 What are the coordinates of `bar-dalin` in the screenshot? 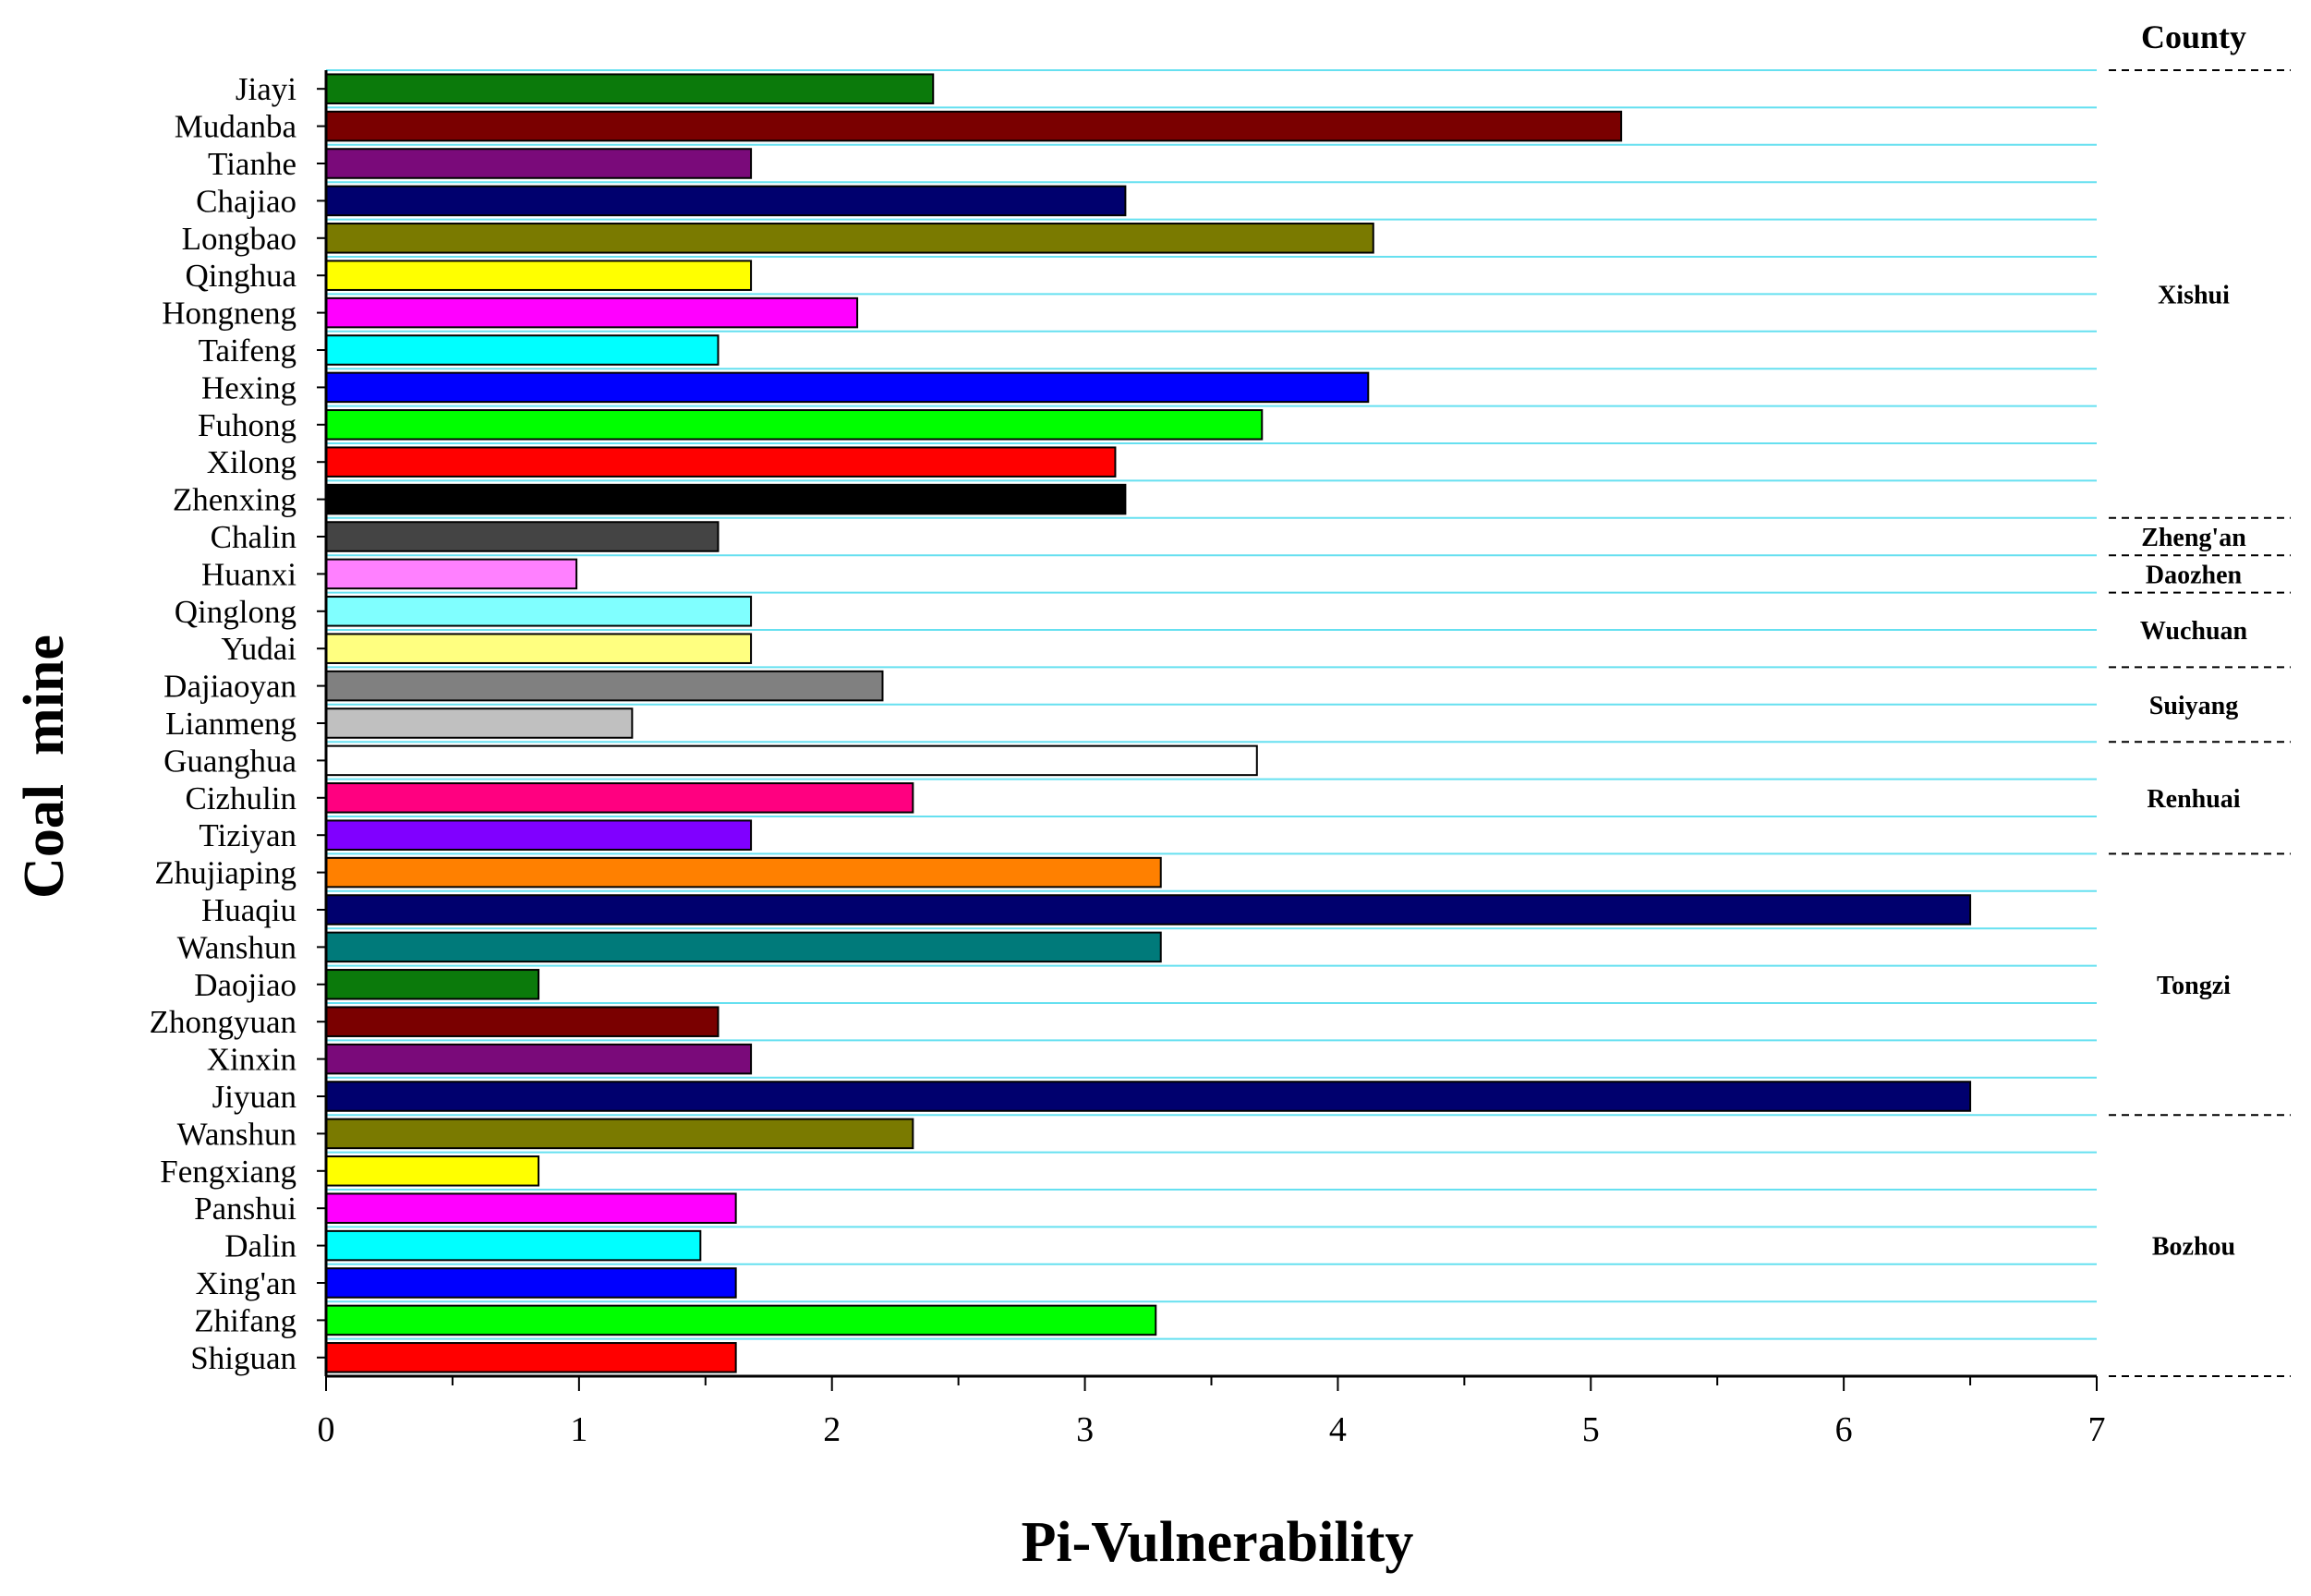 It's located at (513, 1245).